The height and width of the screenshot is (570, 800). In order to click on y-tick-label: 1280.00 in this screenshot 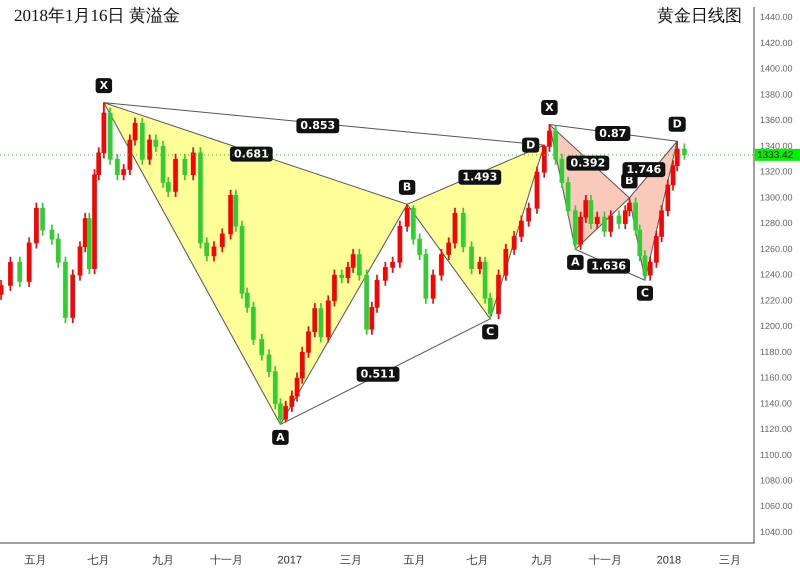, I will do `click(776, 223)`.